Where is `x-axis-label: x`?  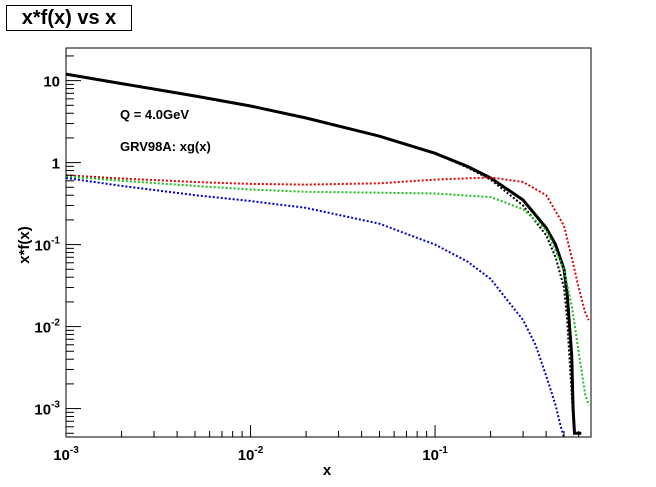
x-axis-label: x is located at coordinates (327, 470).